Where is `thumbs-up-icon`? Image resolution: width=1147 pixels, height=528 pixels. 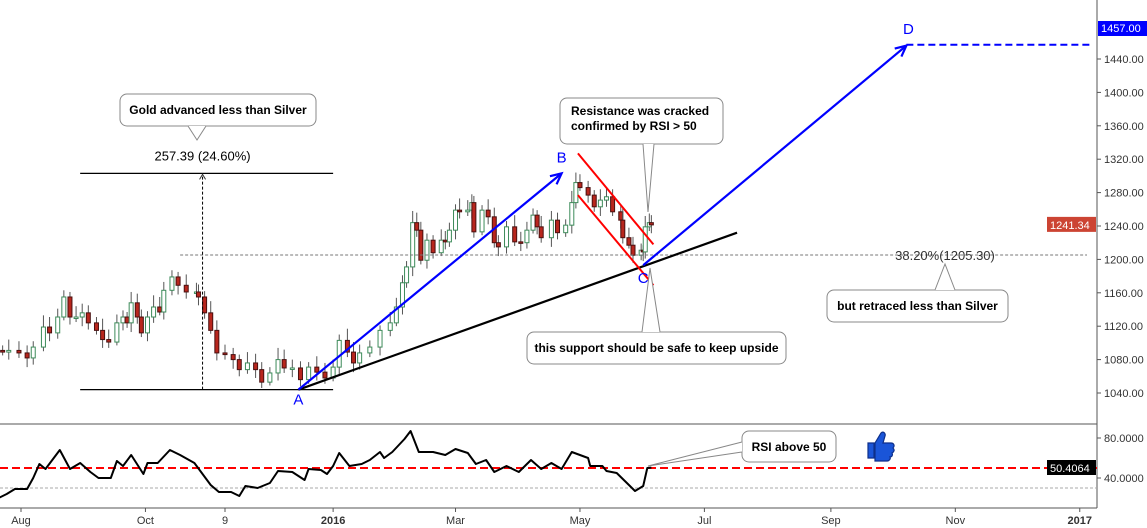
thumbs-up-icon is located at coordinates (881, 446).